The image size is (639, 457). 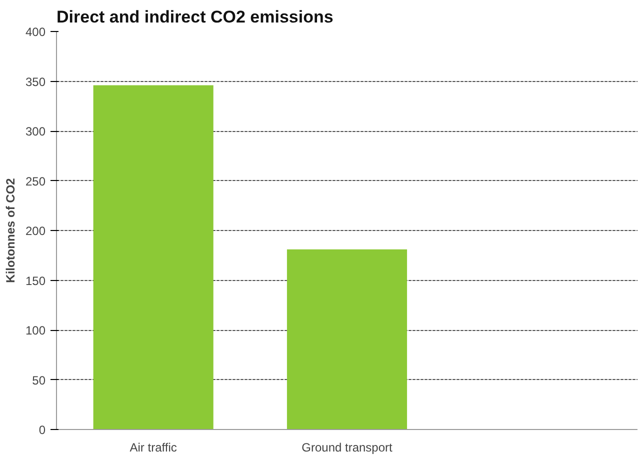 What do you see at coordinates (35, 32) in the screenshot?
I see `y-tick-label: 400` at bounding box center [35, 32].